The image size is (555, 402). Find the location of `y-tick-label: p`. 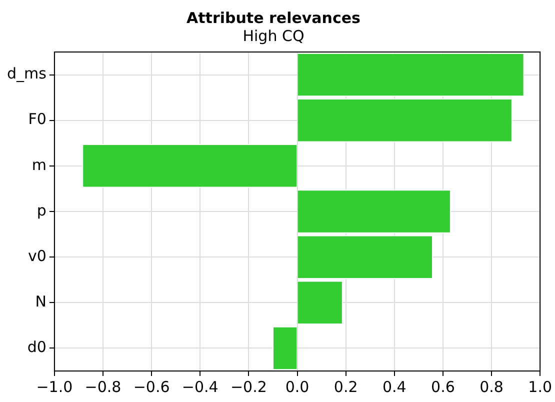

y-tick-label: p is located at coordinates (41, 210).